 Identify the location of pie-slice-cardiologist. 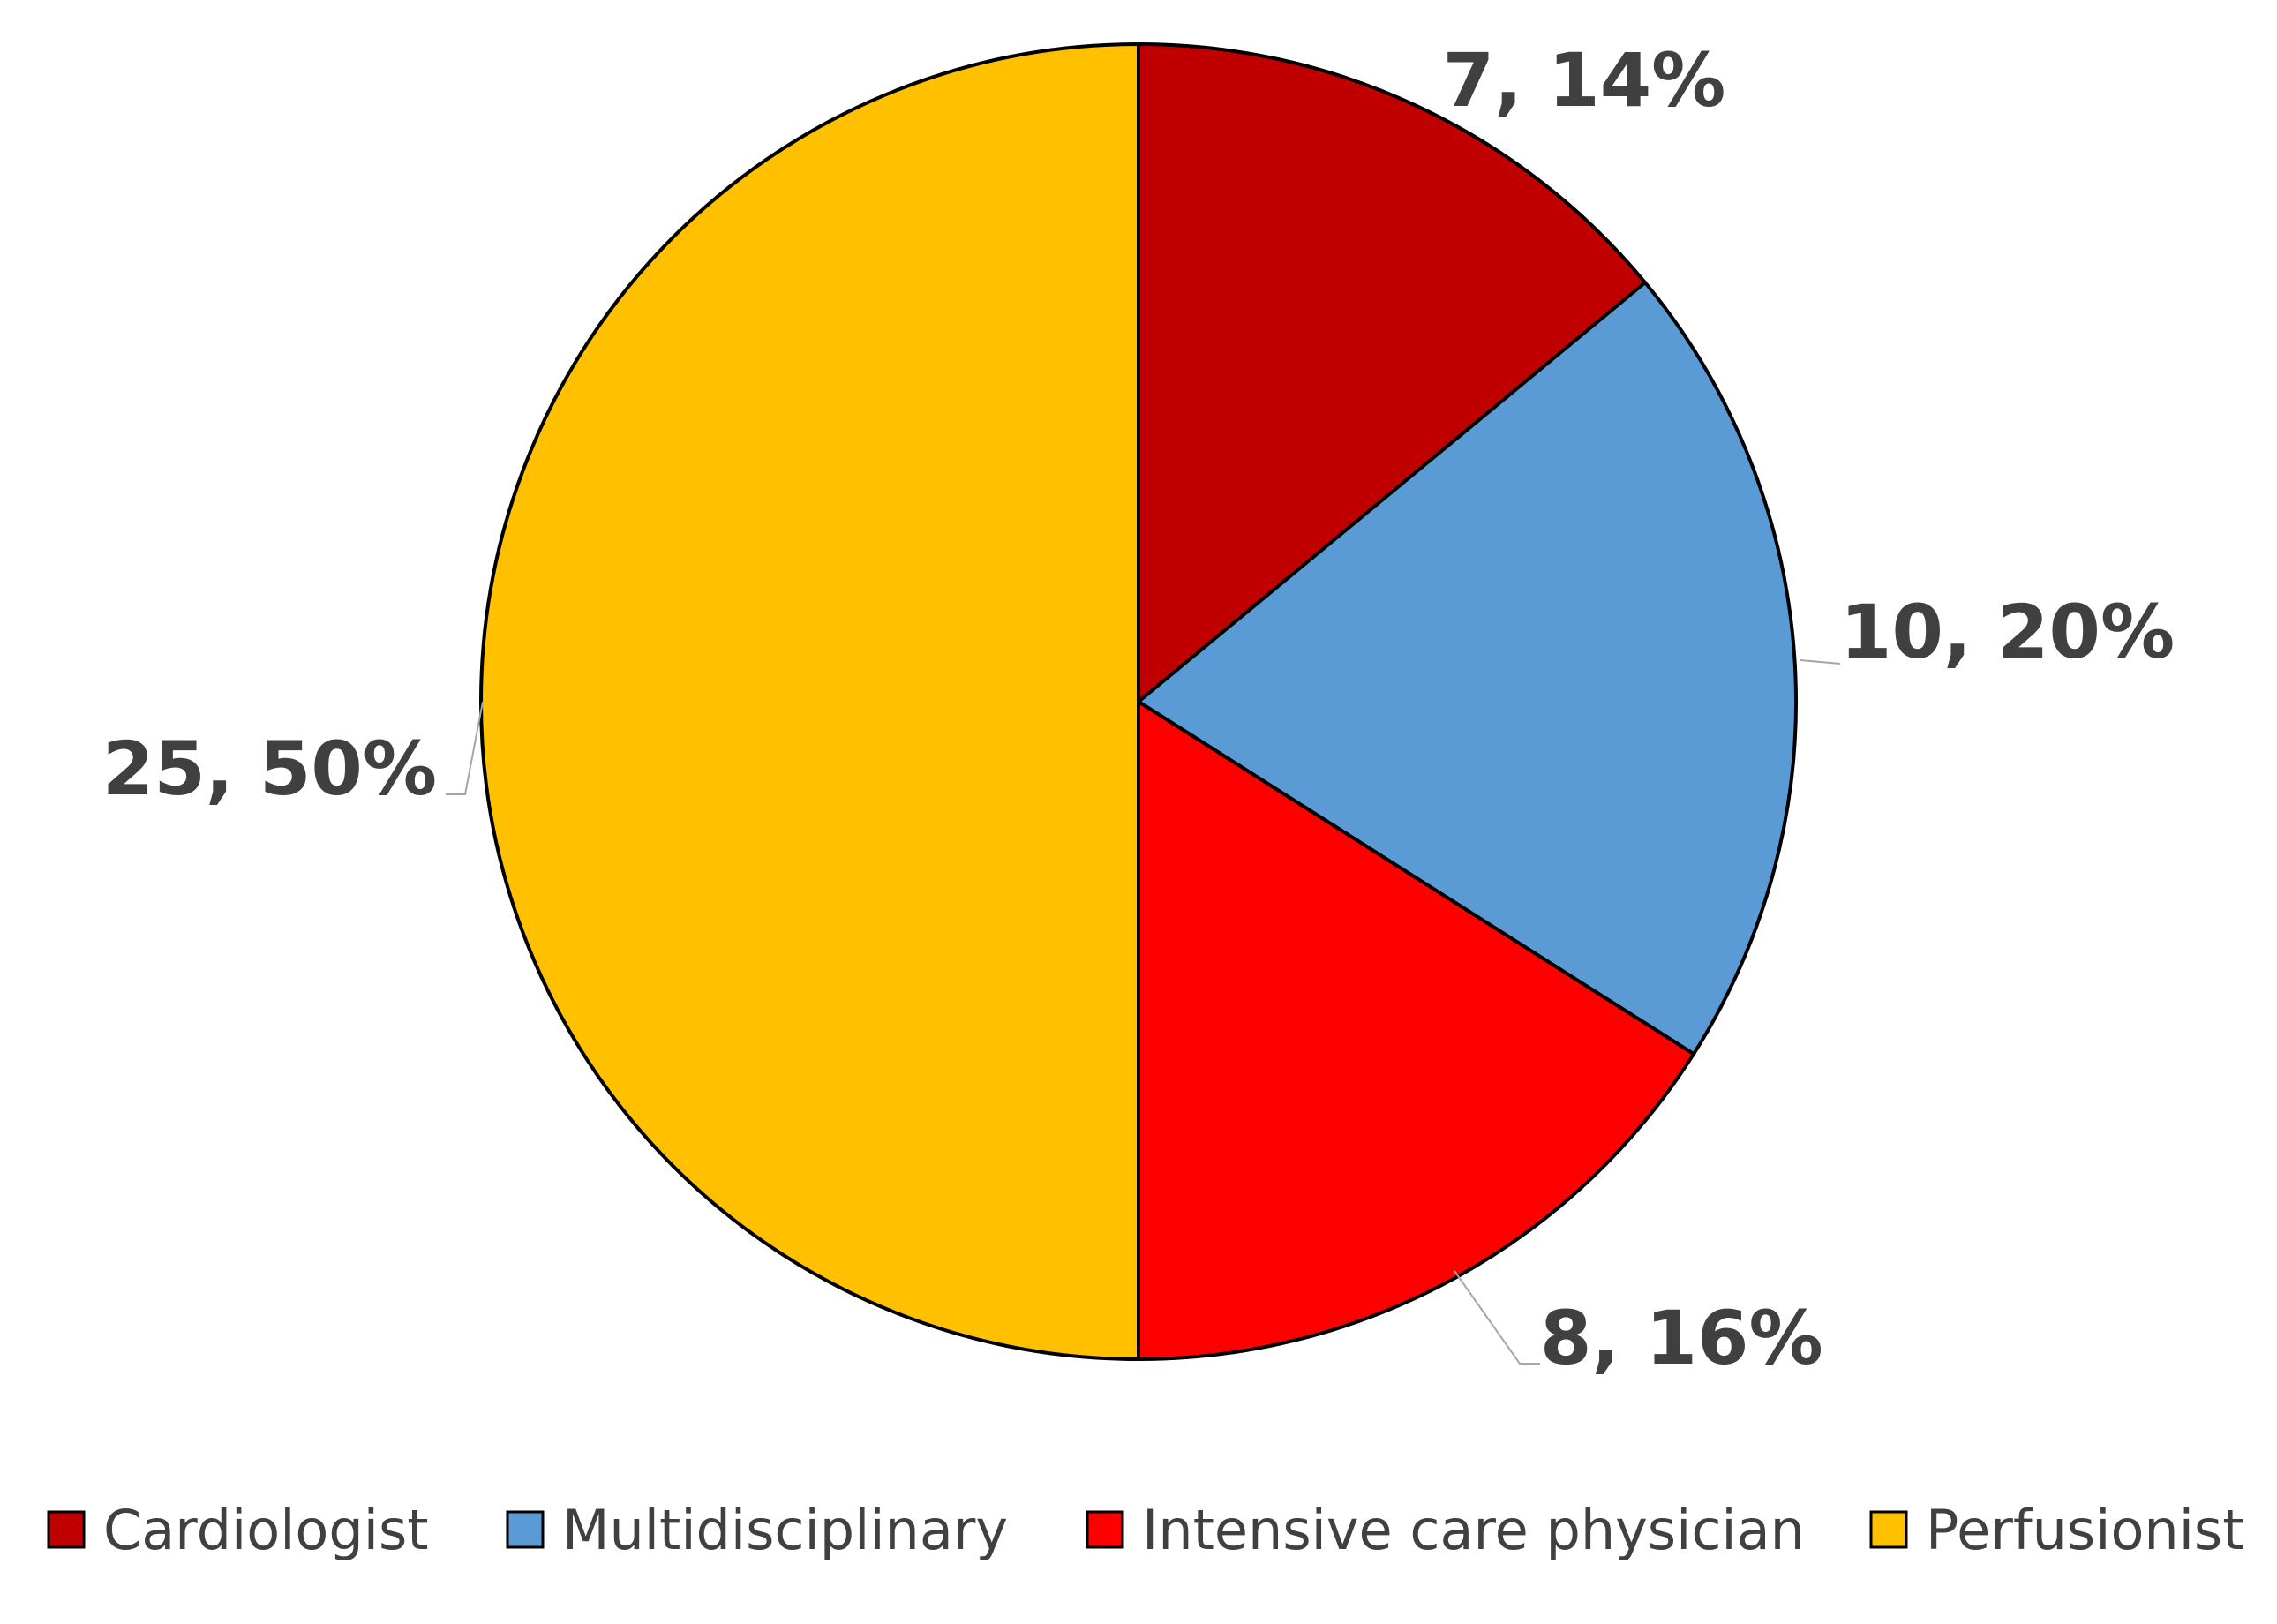
(1392, 372).